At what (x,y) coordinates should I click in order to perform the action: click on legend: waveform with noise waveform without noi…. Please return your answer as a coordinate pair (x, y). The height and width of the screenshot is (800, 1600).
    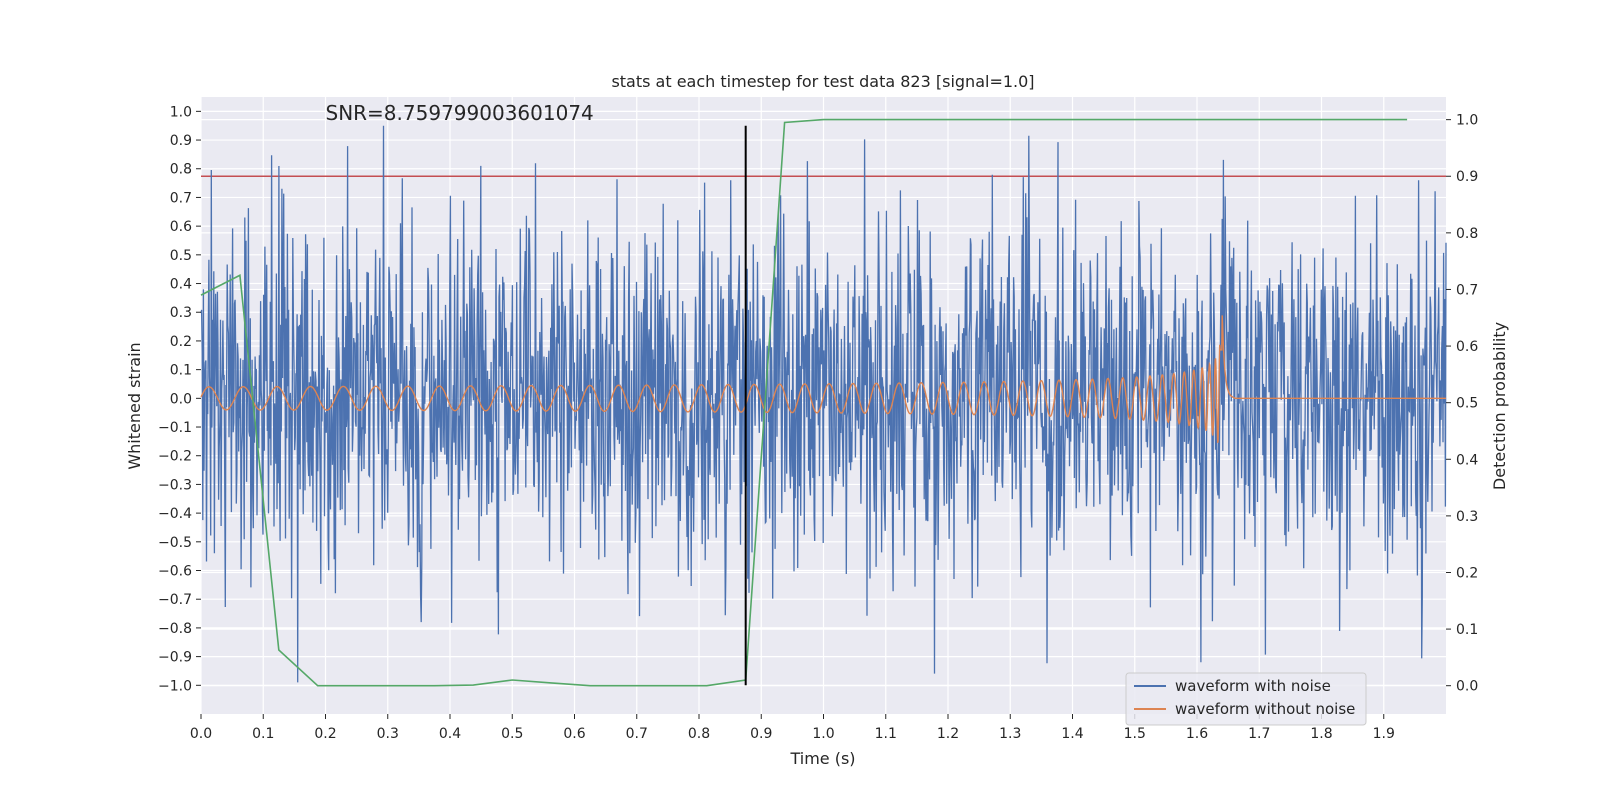
    Looking at the image, I should click on (1246, 699).